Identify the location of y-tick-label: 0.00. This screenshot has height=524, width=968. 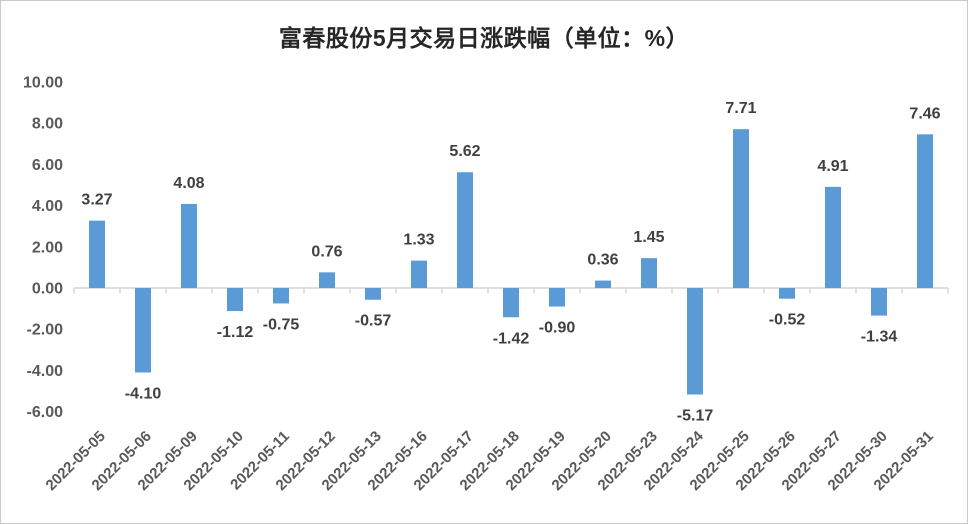
(47, 289).